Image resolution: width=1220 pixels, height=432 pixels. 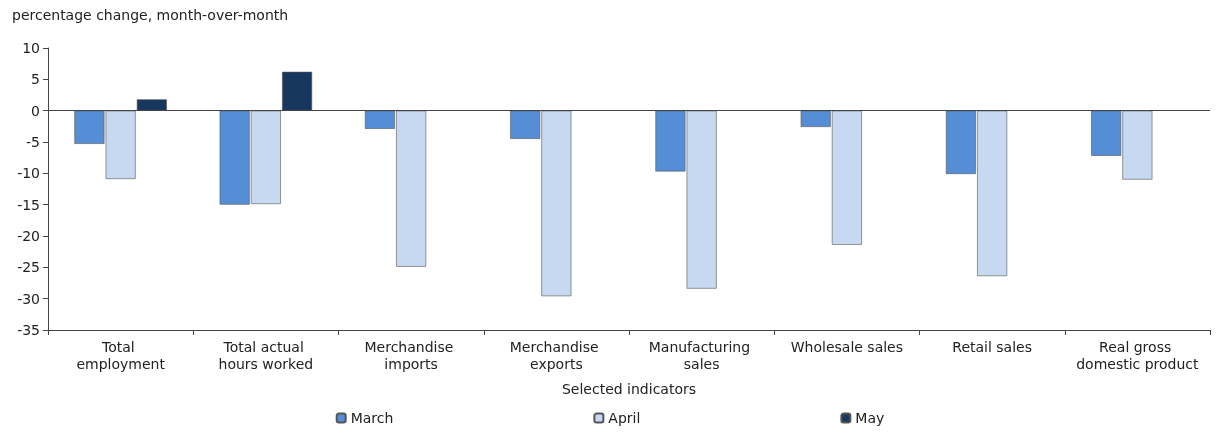 I want to click on y-tick-label: -25, so click(x=28, y=267).